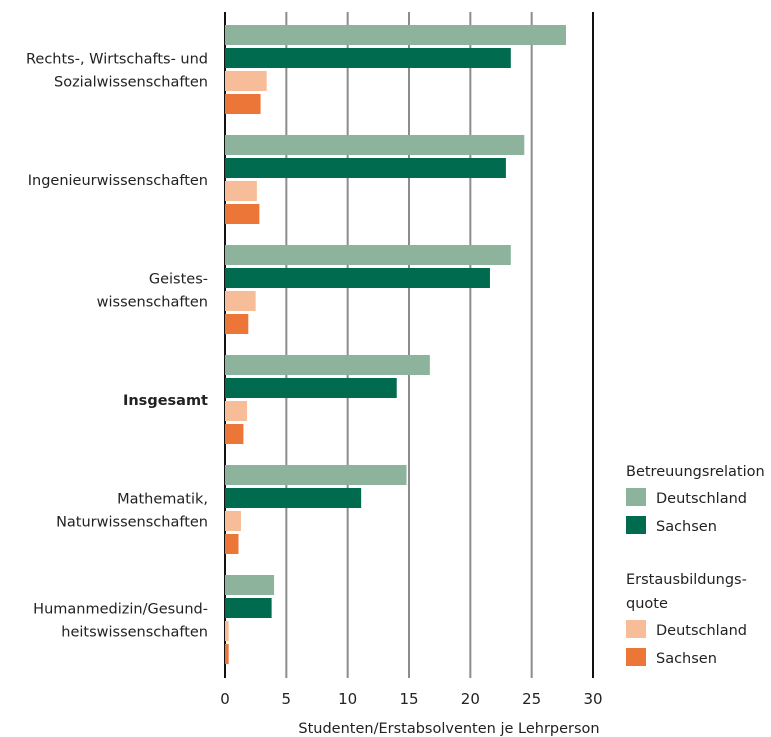  What do you see at coordinates (225, 699) in the screenshot?
I see `x-tick-label: 0` at bounding box center [225, 699].